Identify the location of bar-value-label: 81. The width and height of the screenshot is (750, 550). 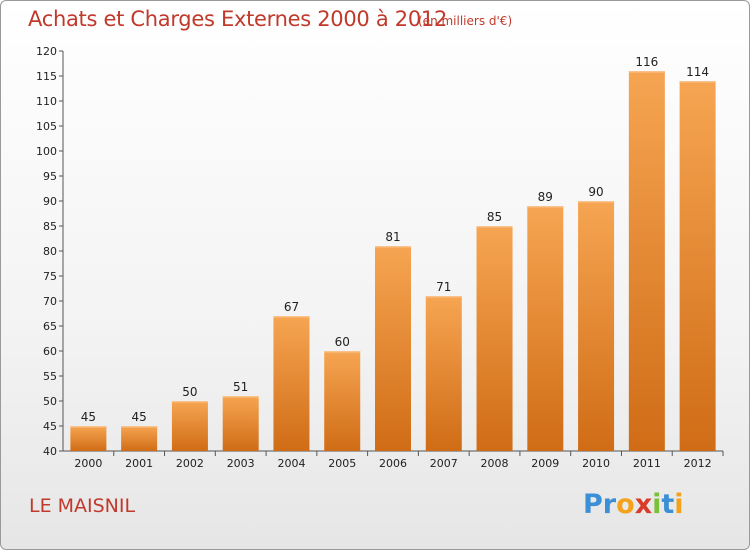
(392, 237).